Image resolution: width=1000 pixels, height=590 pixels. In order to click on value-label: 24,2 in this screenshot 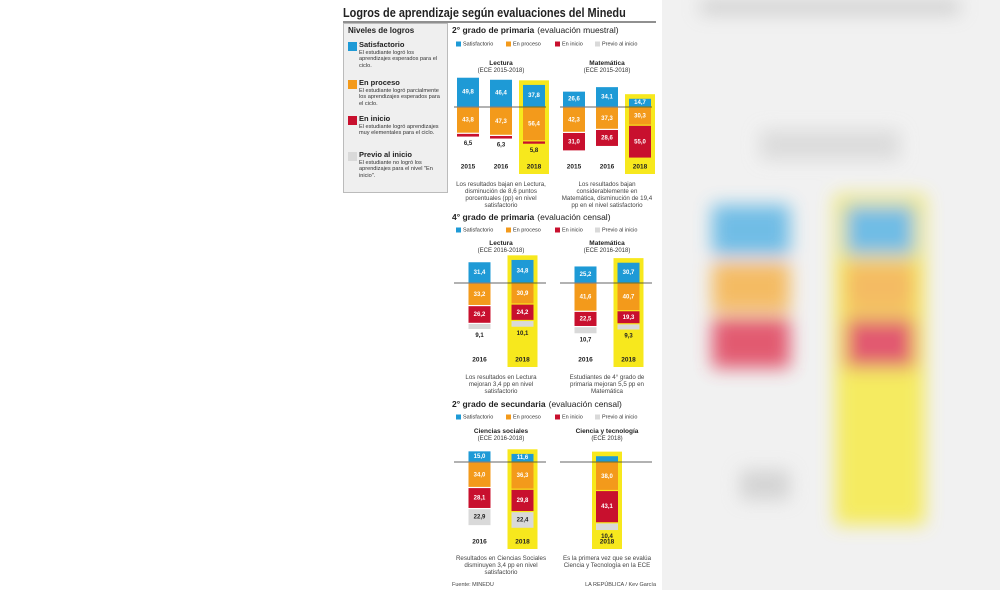, I will do `click(523, 313)`.